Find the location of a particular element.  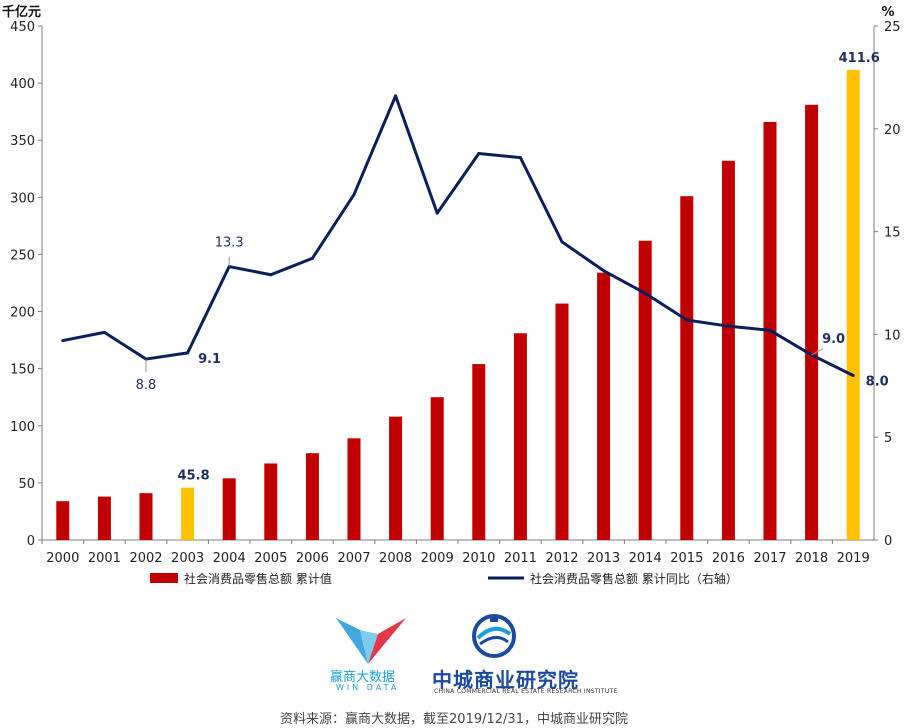

bar-label-2003: 45.8 is located at coordinates (194, 476).